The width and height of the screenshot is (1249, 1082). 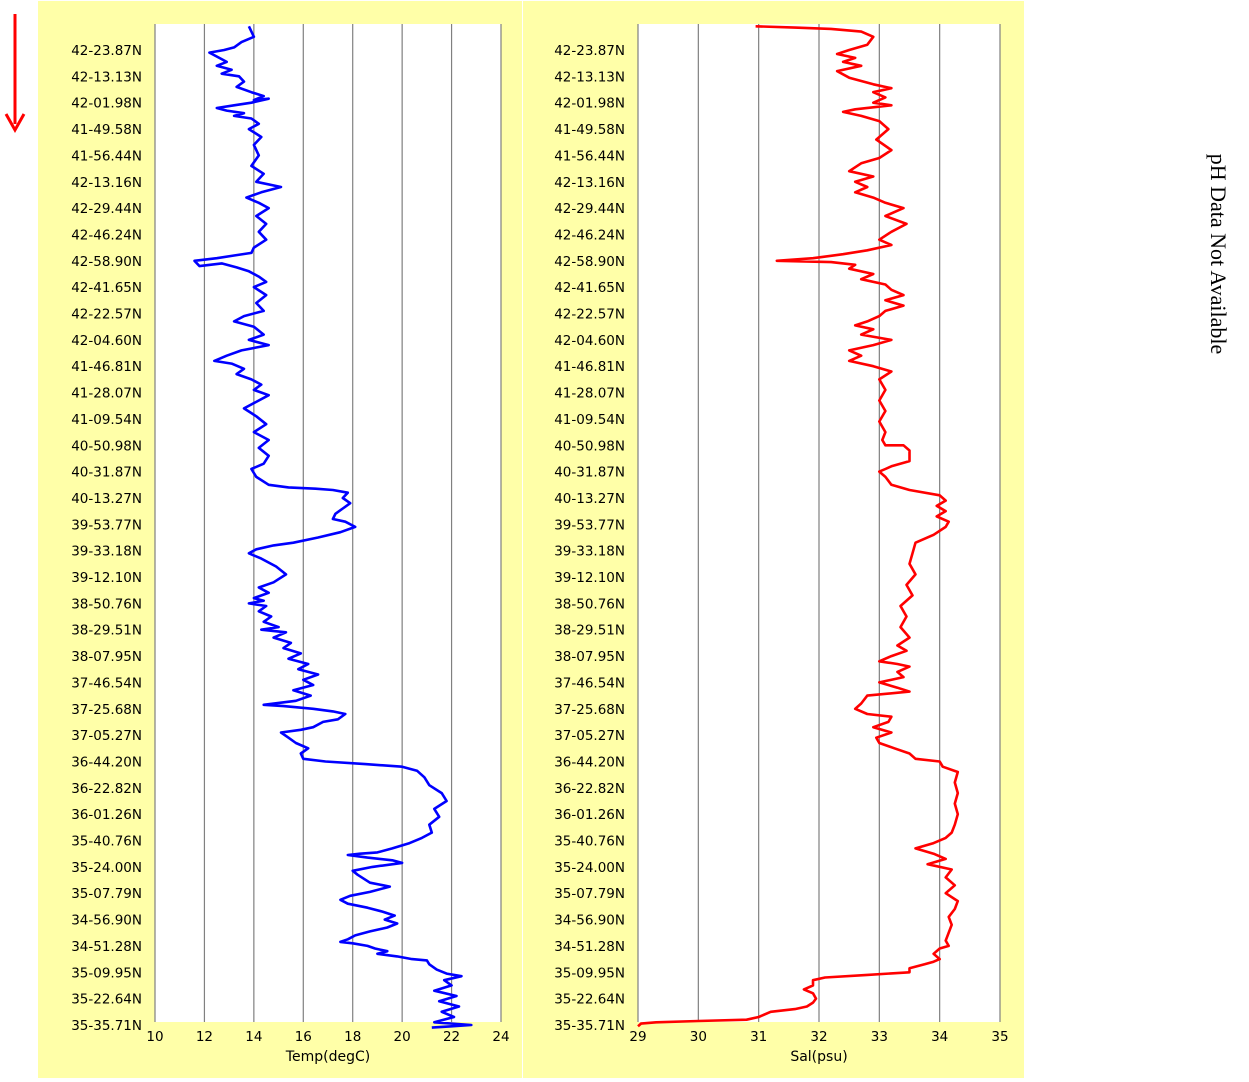 I want to click on temperature-y-tick-label: 39-53.77N, so click(x=106, y=525).